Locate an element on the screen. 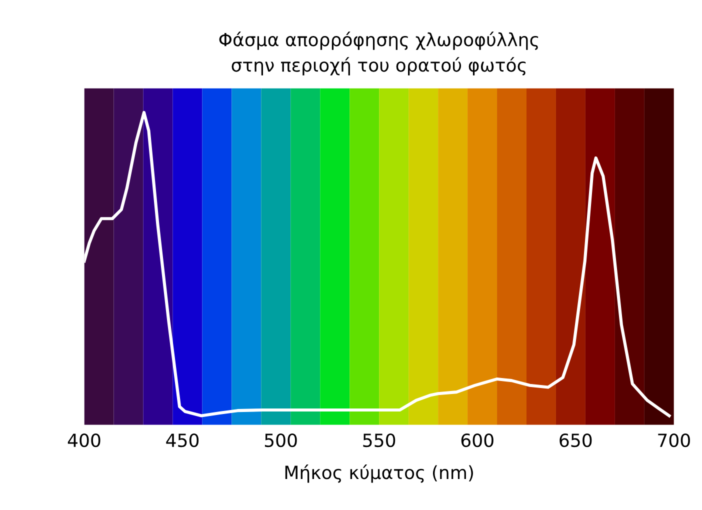  x-tick-label: 400 is located at coordinates (84, 440).